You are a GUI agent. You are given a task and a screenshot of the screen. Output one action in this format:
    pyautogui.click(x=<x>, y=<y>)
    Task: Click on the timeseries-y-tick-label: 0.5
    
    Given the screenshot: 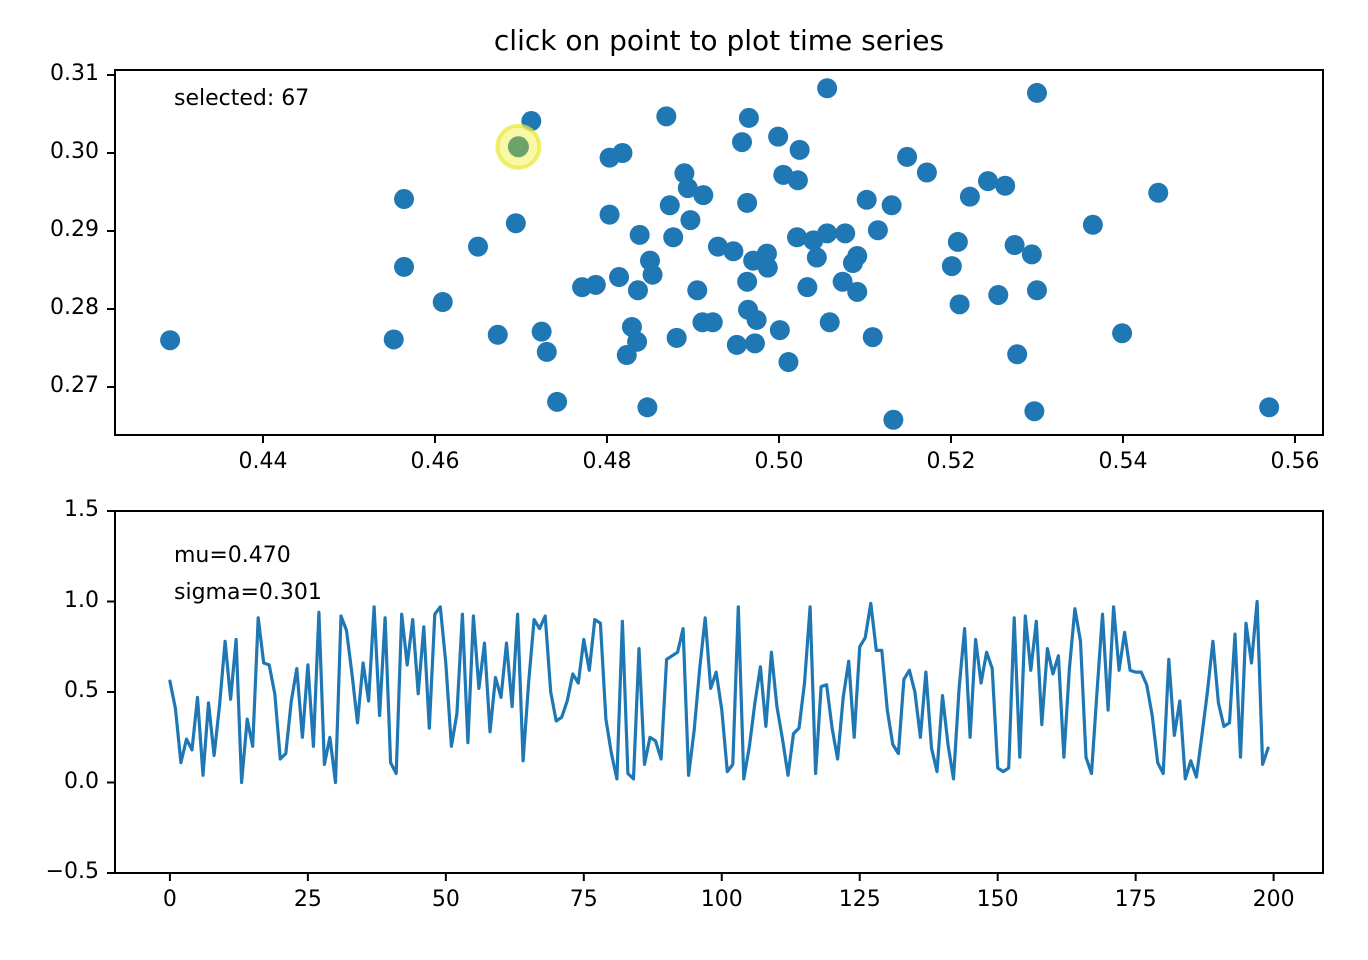 What is the action you would take?
    pyautogui.click(x=81, y=690)
    